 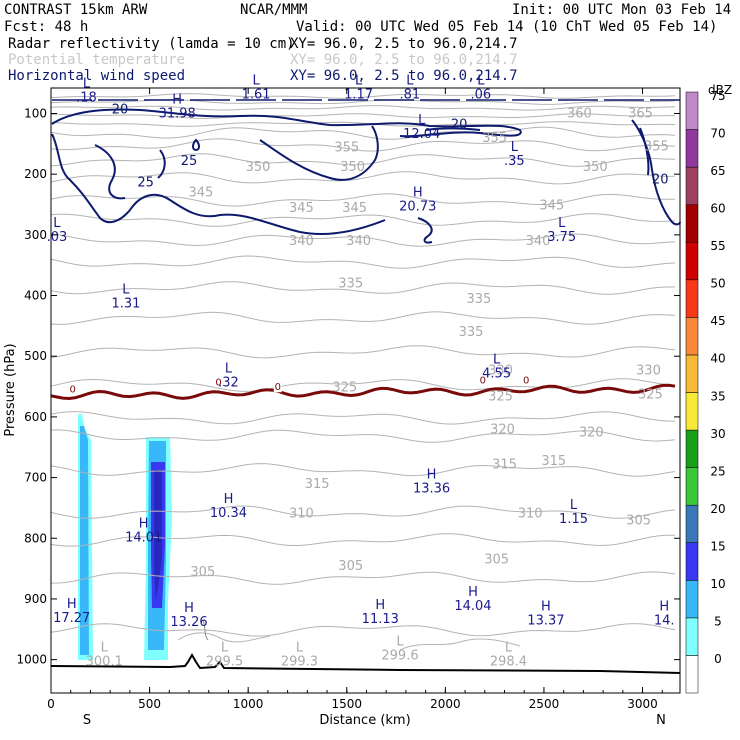 What do you see at coordinates (661, 720) in the screenshot?
I see `north-label: N` at bounding box center [661, 720].